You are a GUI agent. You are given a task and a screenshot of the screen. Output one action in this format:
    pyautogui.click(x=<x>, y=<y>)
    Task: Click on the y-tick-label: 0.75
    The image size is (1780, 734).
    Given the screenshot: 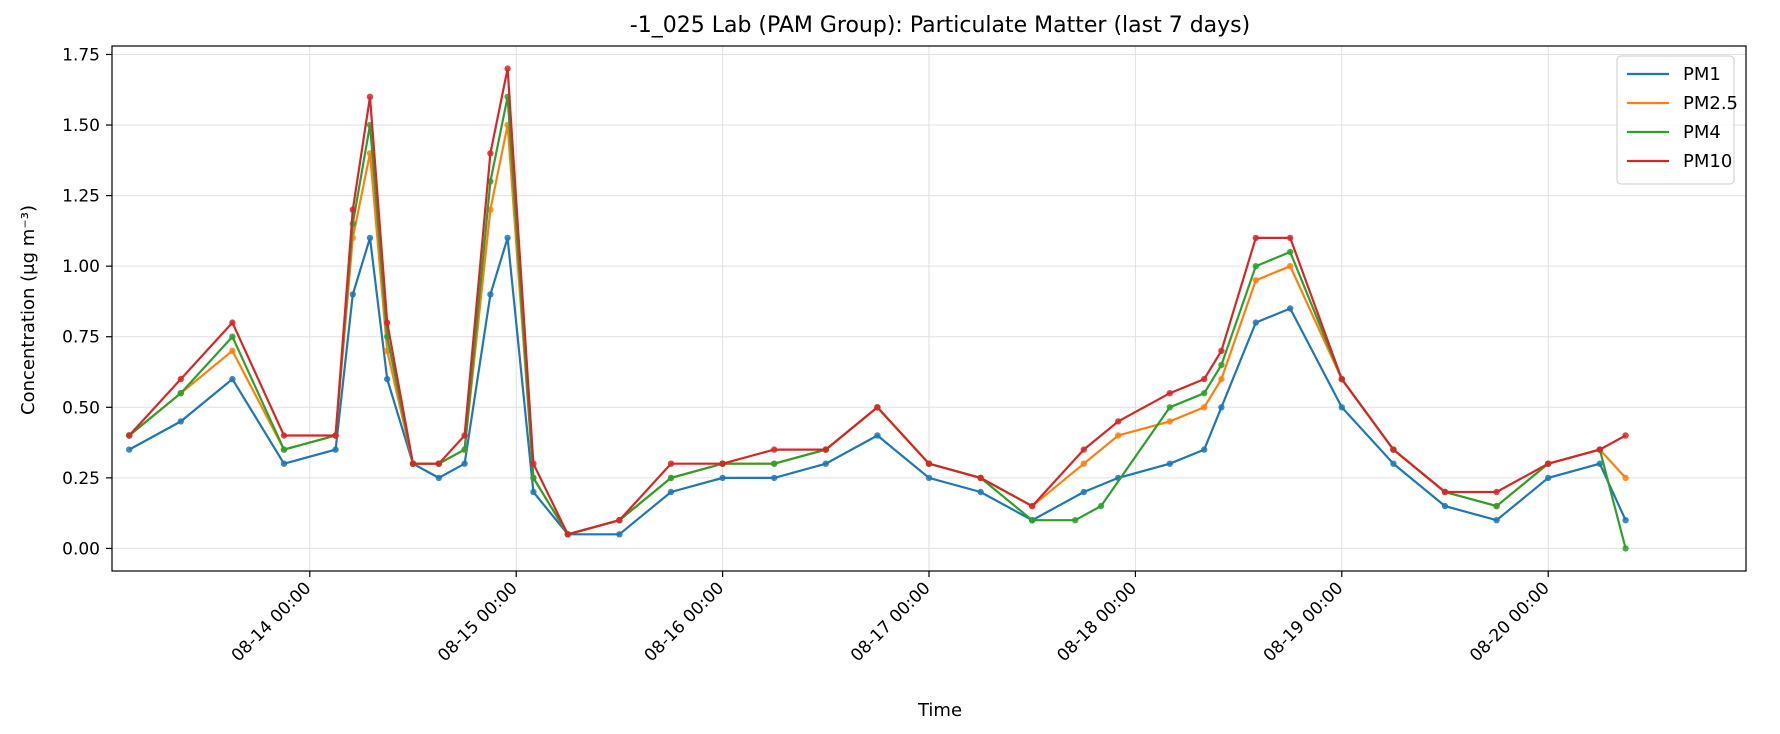 What is the action you would take?
    pyautogui.click(x=81, y=338)
    